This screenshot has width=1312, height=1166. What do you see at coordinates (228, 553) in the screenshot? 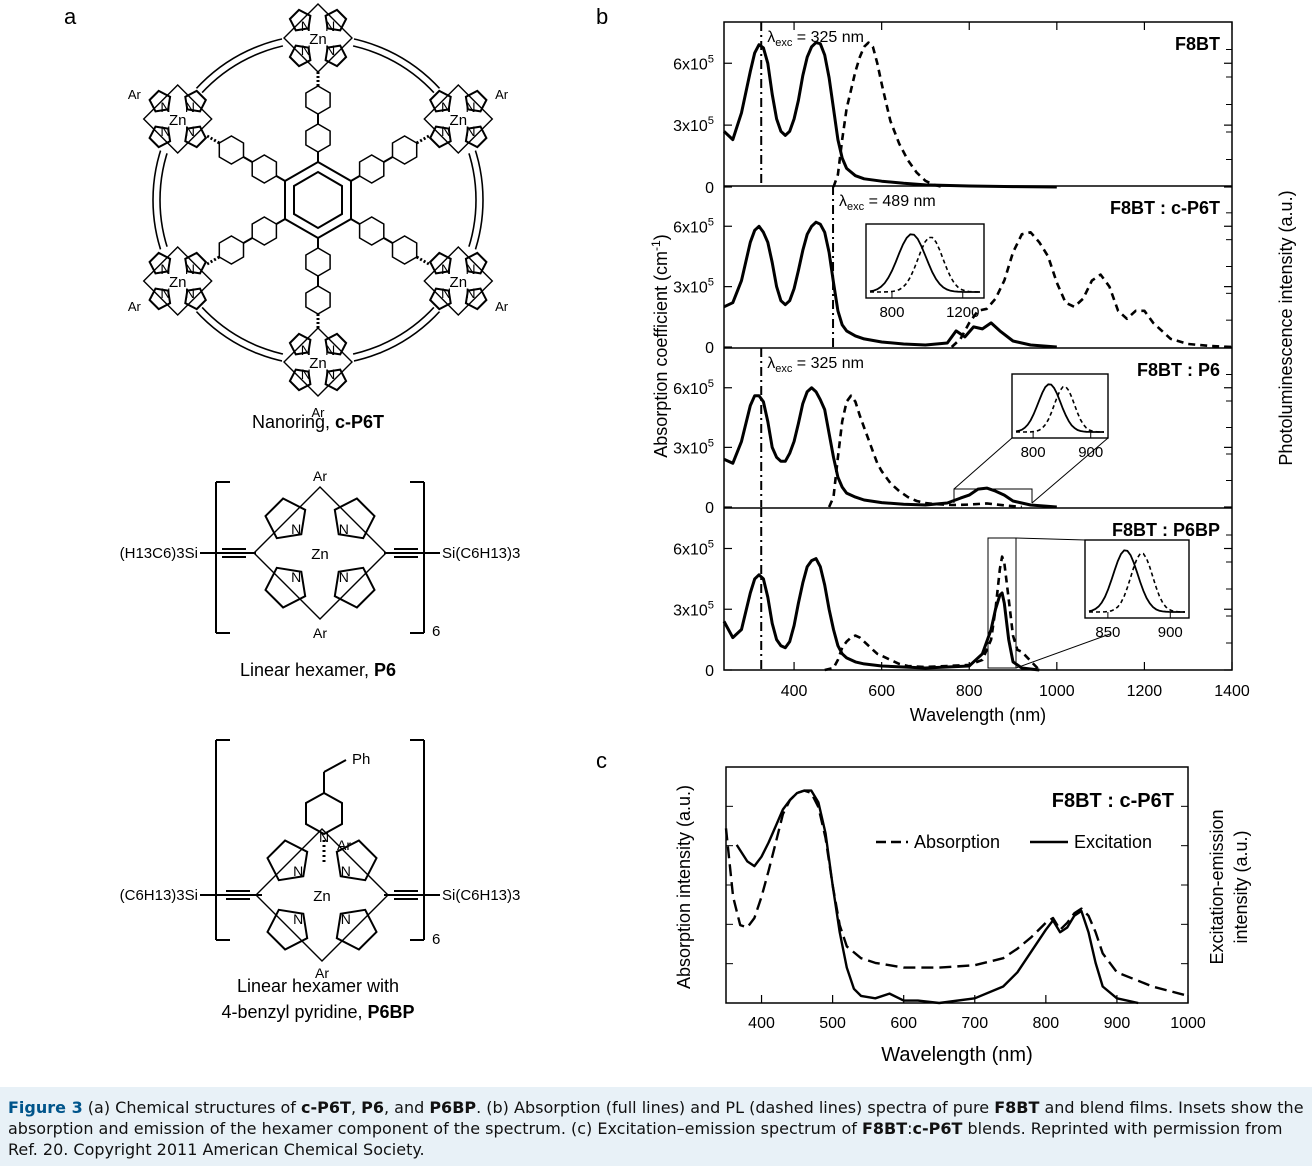
I see `p6-alkyne-left` at bounding box center [228, 553].